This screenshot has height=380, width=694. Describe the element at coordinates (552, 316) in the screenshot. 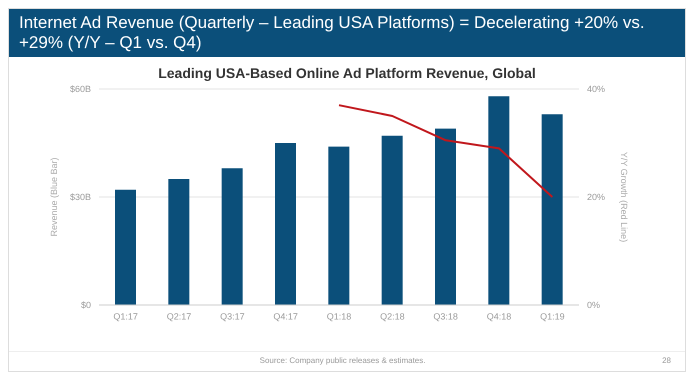

I see `x-tick-label: Q1:19` at that location.